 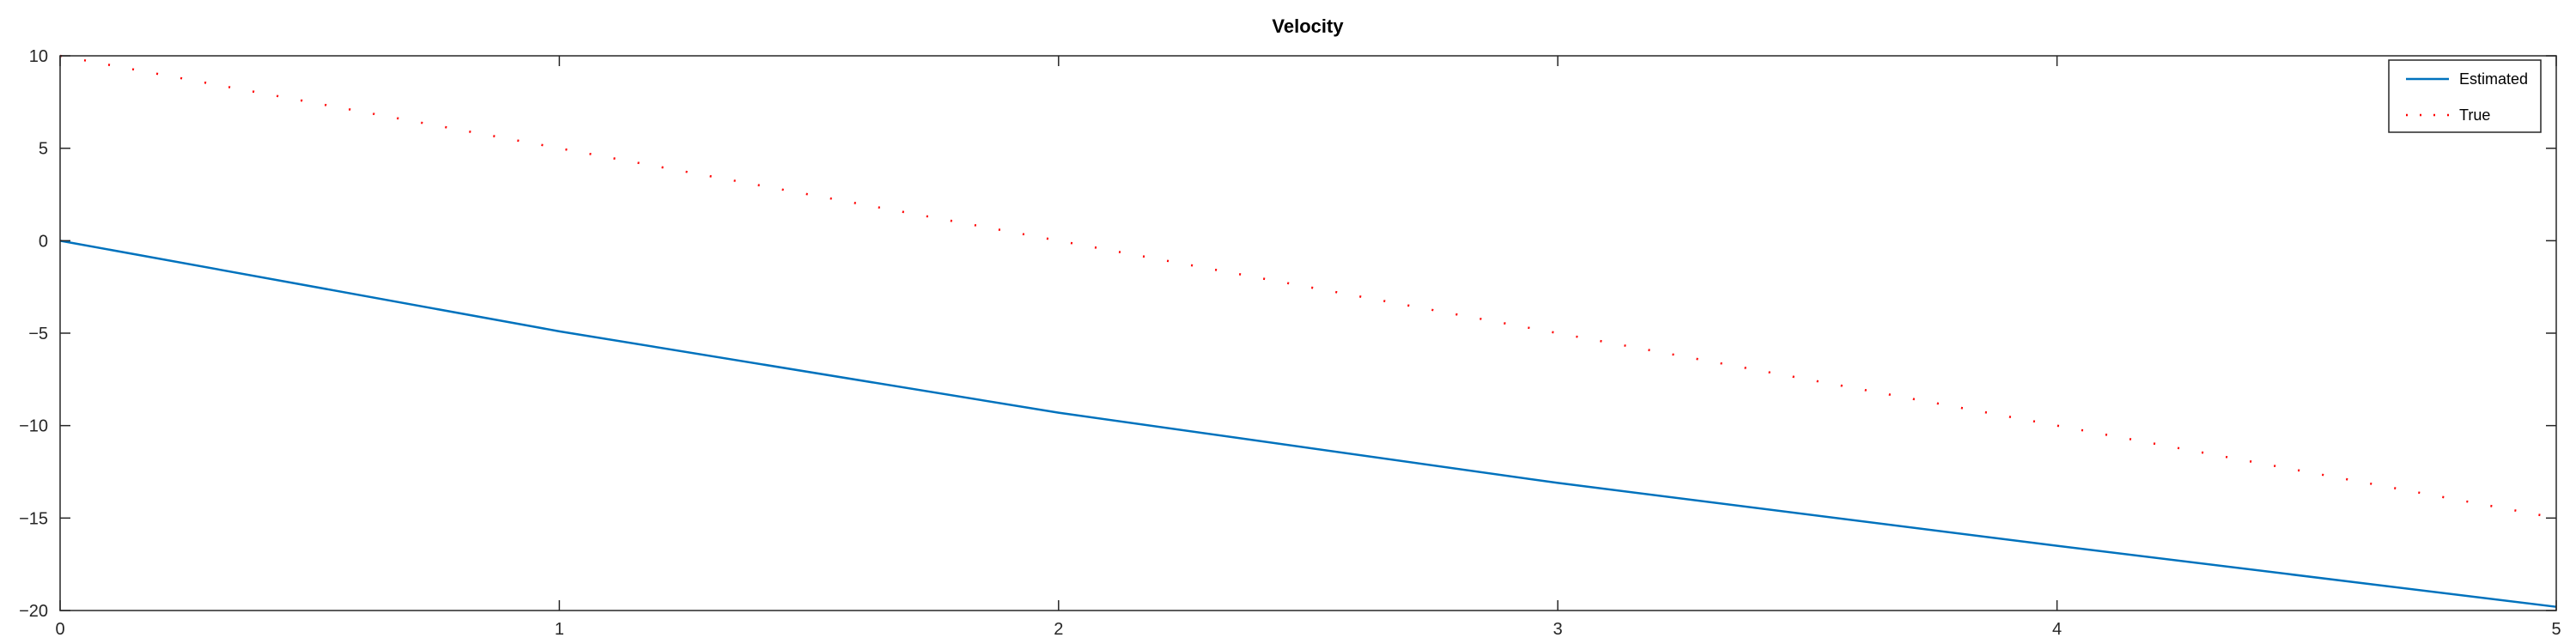 What do you see at coordinates (33, 426) in the screenshot?
I see `y-tick-label: −10` at bounding box center [33, 426].